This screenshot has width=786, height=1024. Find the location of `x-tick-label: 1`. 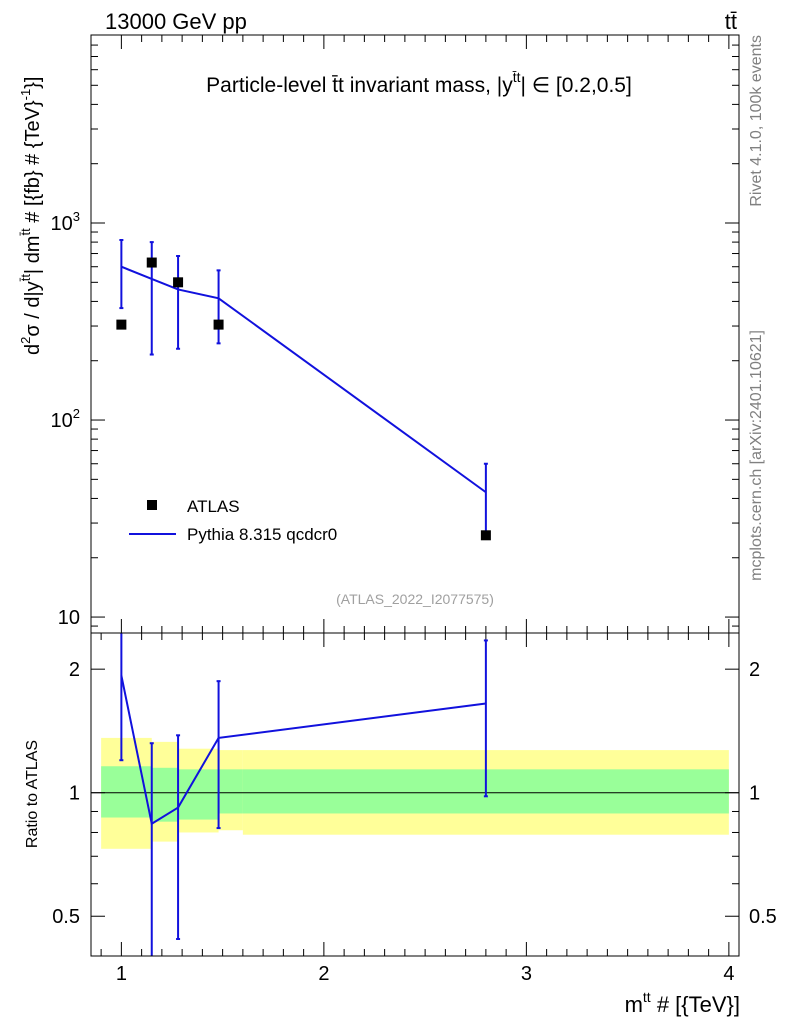

x-tick-label: 1 is located at coordinates (121, 974).